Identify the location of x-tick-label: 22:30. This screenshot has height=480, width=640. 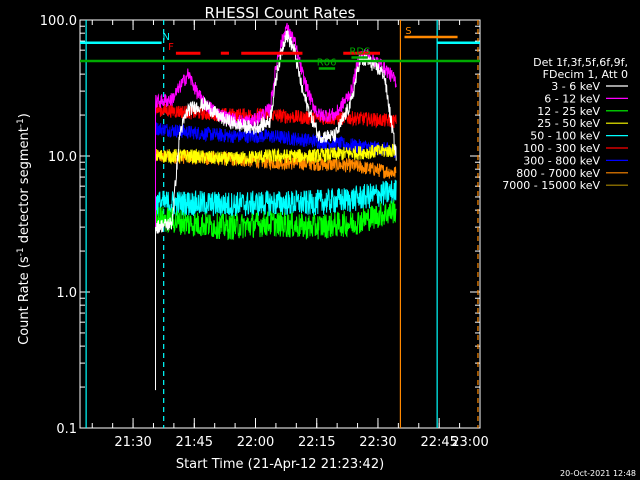
(377, 442).